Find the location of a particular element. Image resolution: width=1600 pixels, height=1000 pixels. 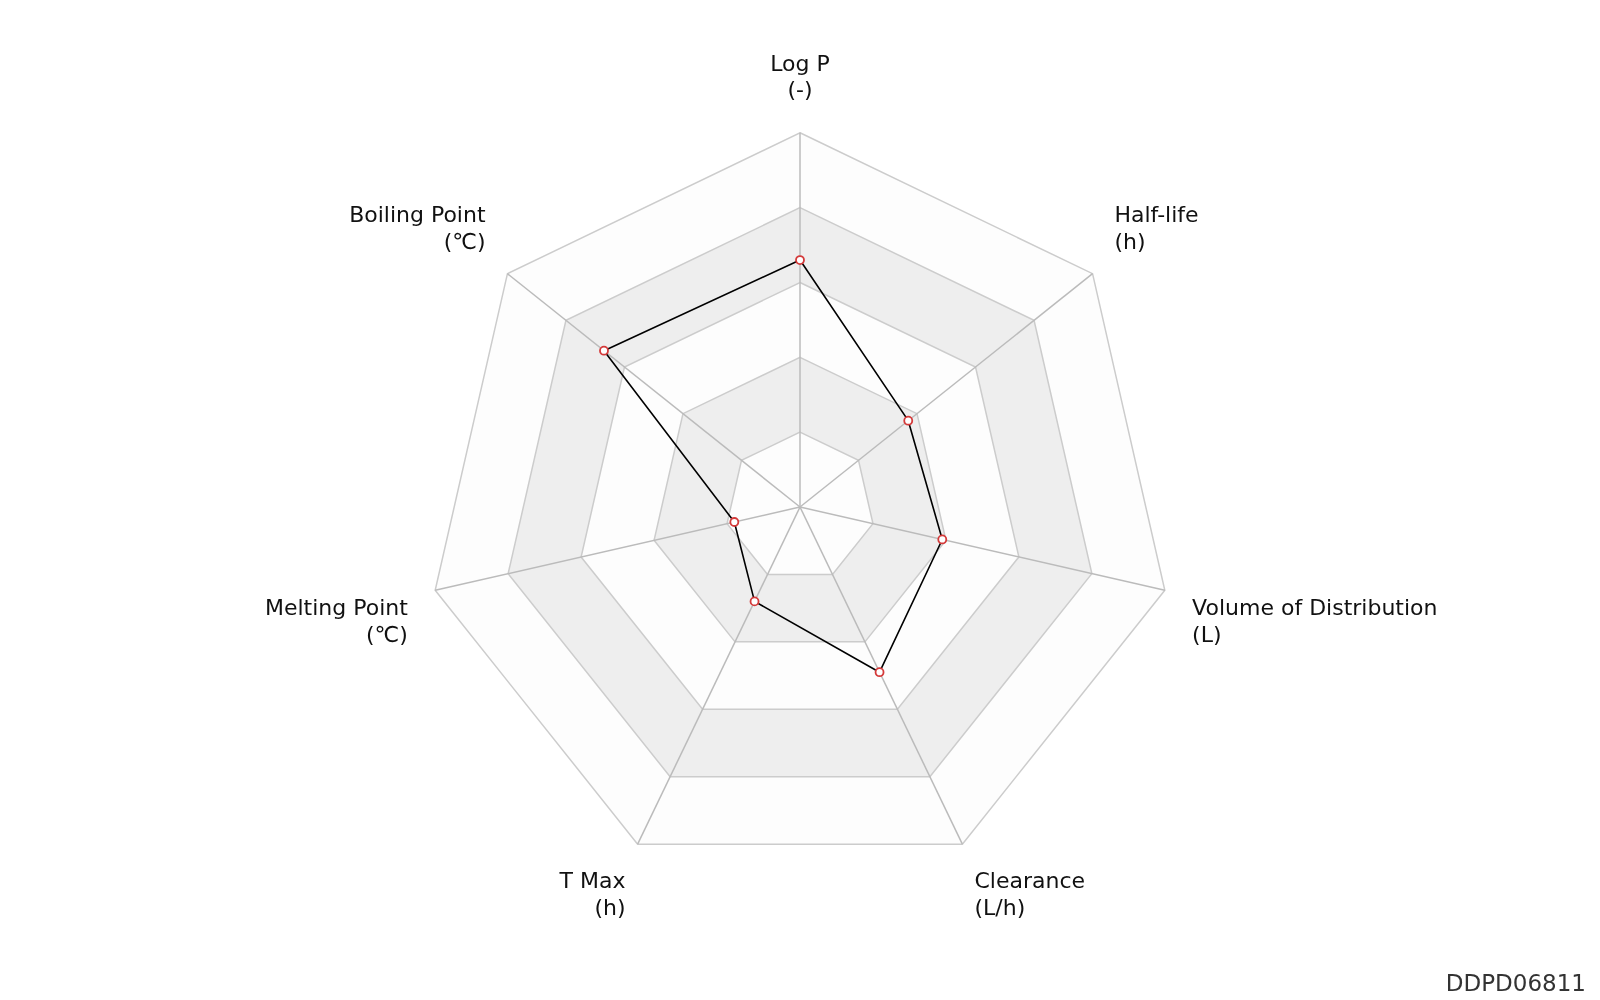

spoke-label: Melting Point (℃) is located at coordinates (336, 621).